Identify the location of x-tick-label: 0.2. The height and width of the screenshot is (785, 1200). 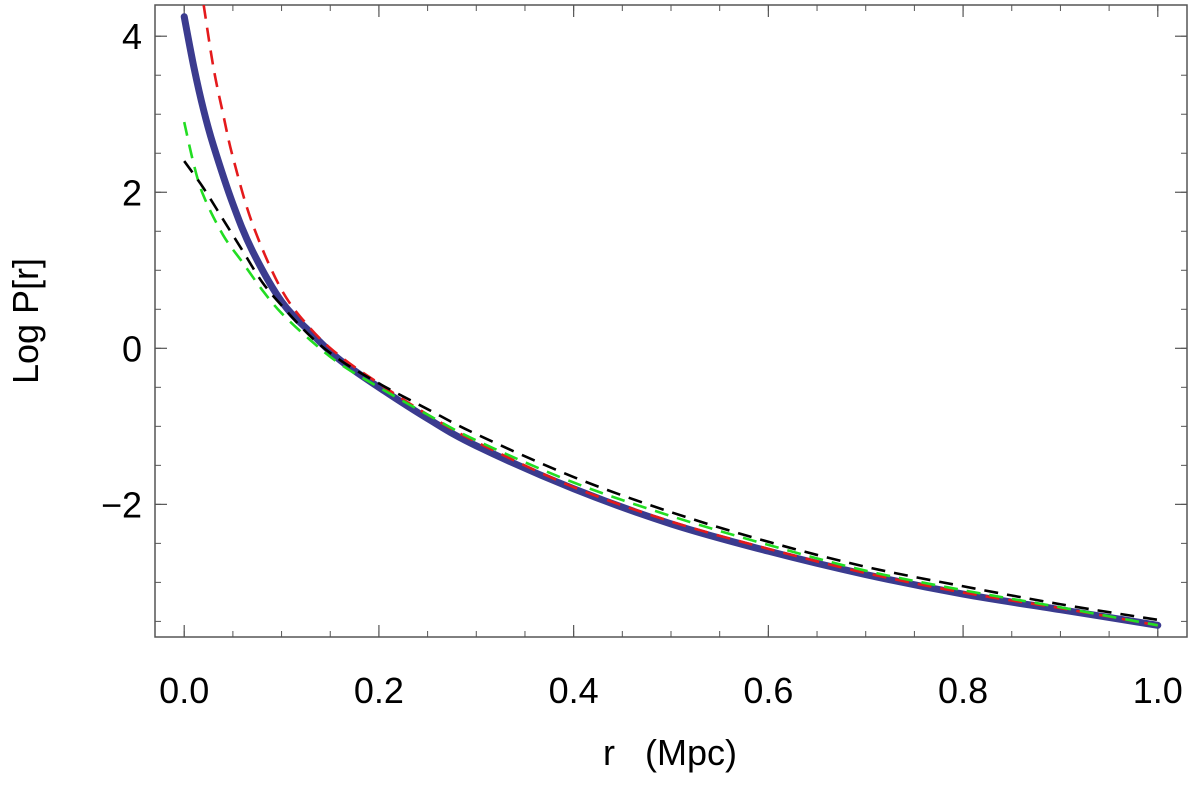
(379, 690).